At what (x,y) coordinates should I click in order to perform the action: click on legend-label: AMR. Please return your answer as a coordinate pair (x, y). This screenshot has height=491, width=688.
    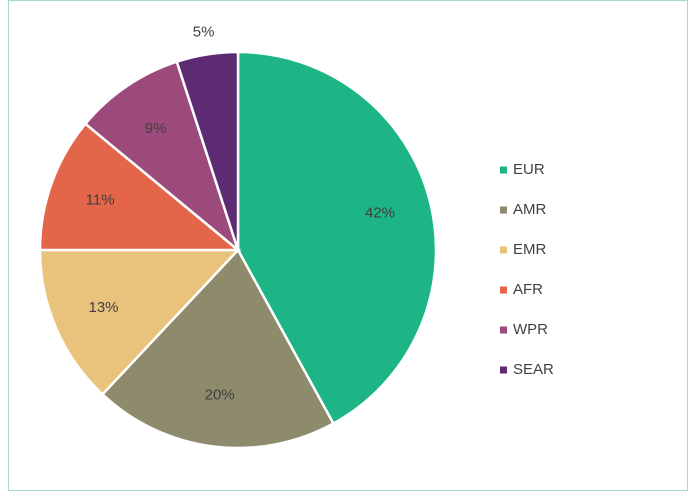
    Looking at the image, I should click on (530, 209).